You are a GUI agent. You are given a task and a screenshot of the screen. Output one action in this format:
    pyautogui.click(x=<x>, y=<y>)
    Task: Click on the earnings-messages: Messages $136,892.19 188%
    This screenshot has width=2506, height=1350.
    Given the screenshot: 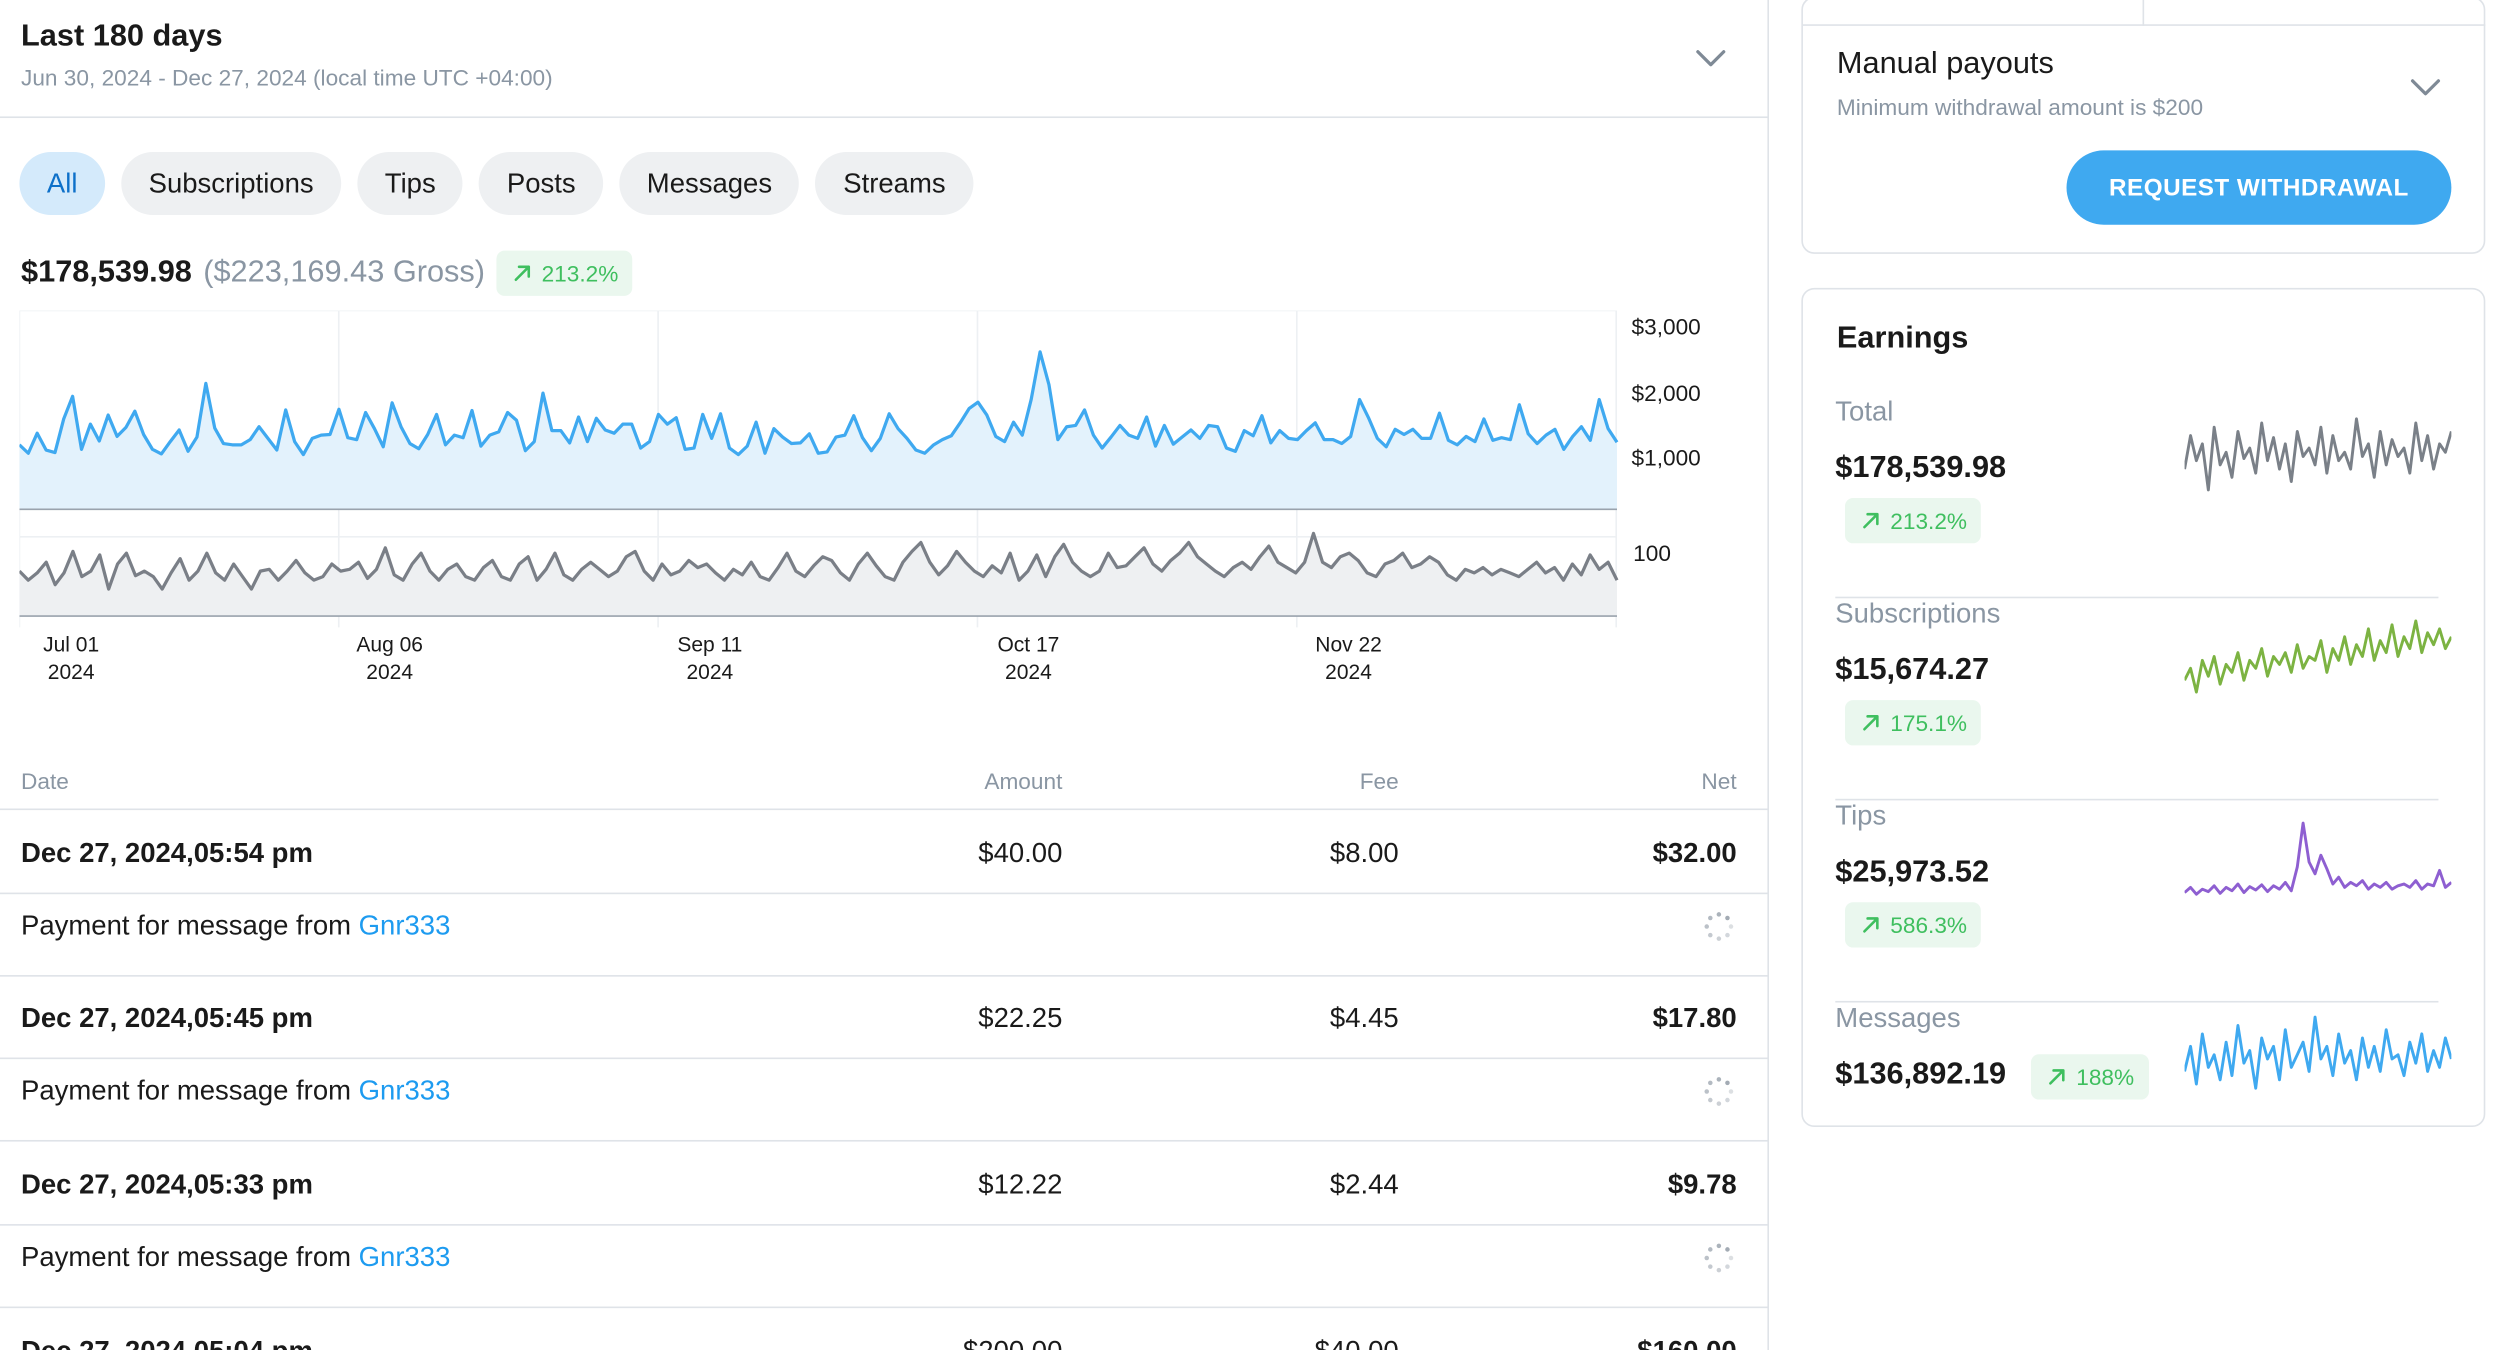 What is the action you would take?
    pyautogui.click(x=2143, y=1065)
    